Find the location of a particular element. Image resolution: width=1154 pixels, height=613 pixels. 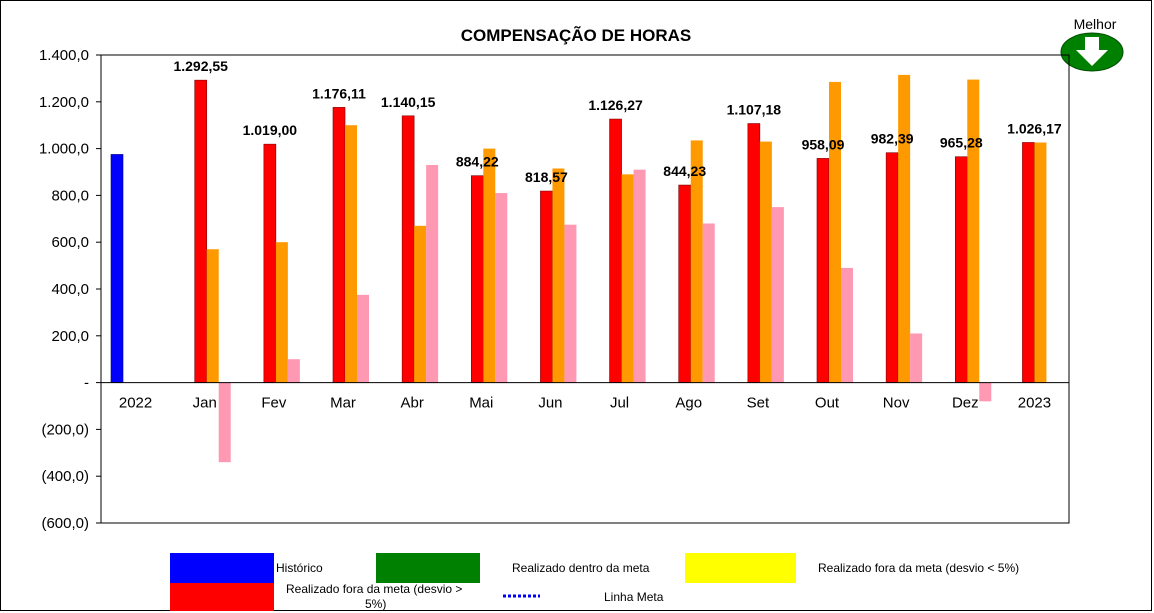

chart-title: COMPENSAÇÃO DE HORAS is located at coordinates (576, 35).